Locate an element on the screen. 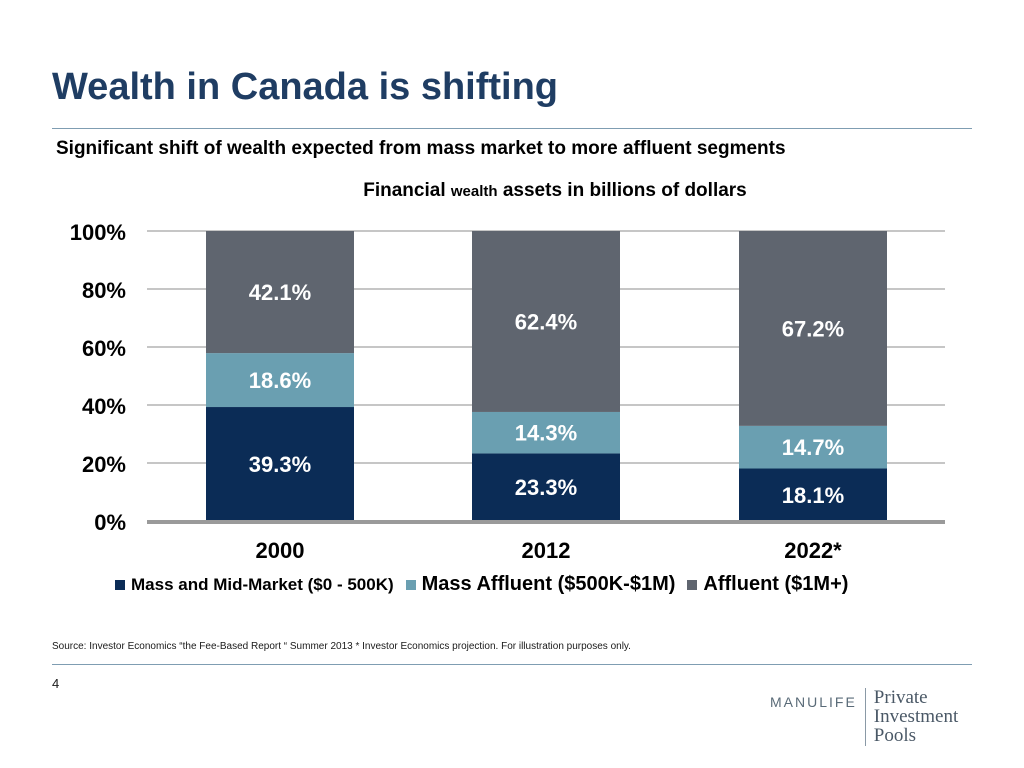 The height and width of the screenshot is (768, 1024). logo-line-3: Pools is located at coordinates (895, 735).